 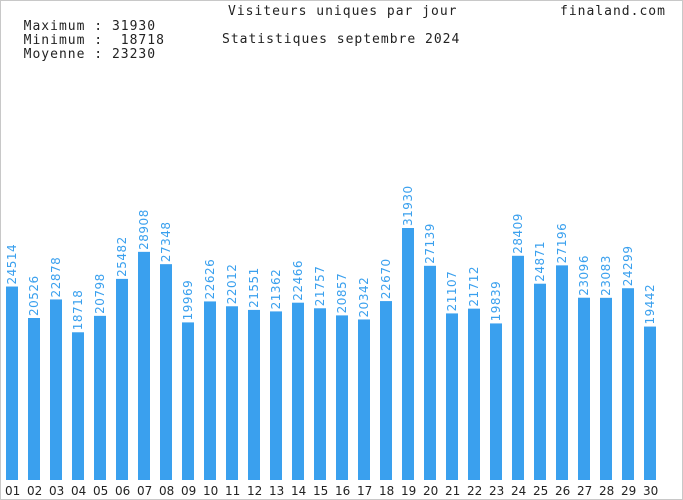 What do you see at coordinates (54, 54) in the screenshot?
I see `avg-label: Moyenne` at bounding box center [54, 54].